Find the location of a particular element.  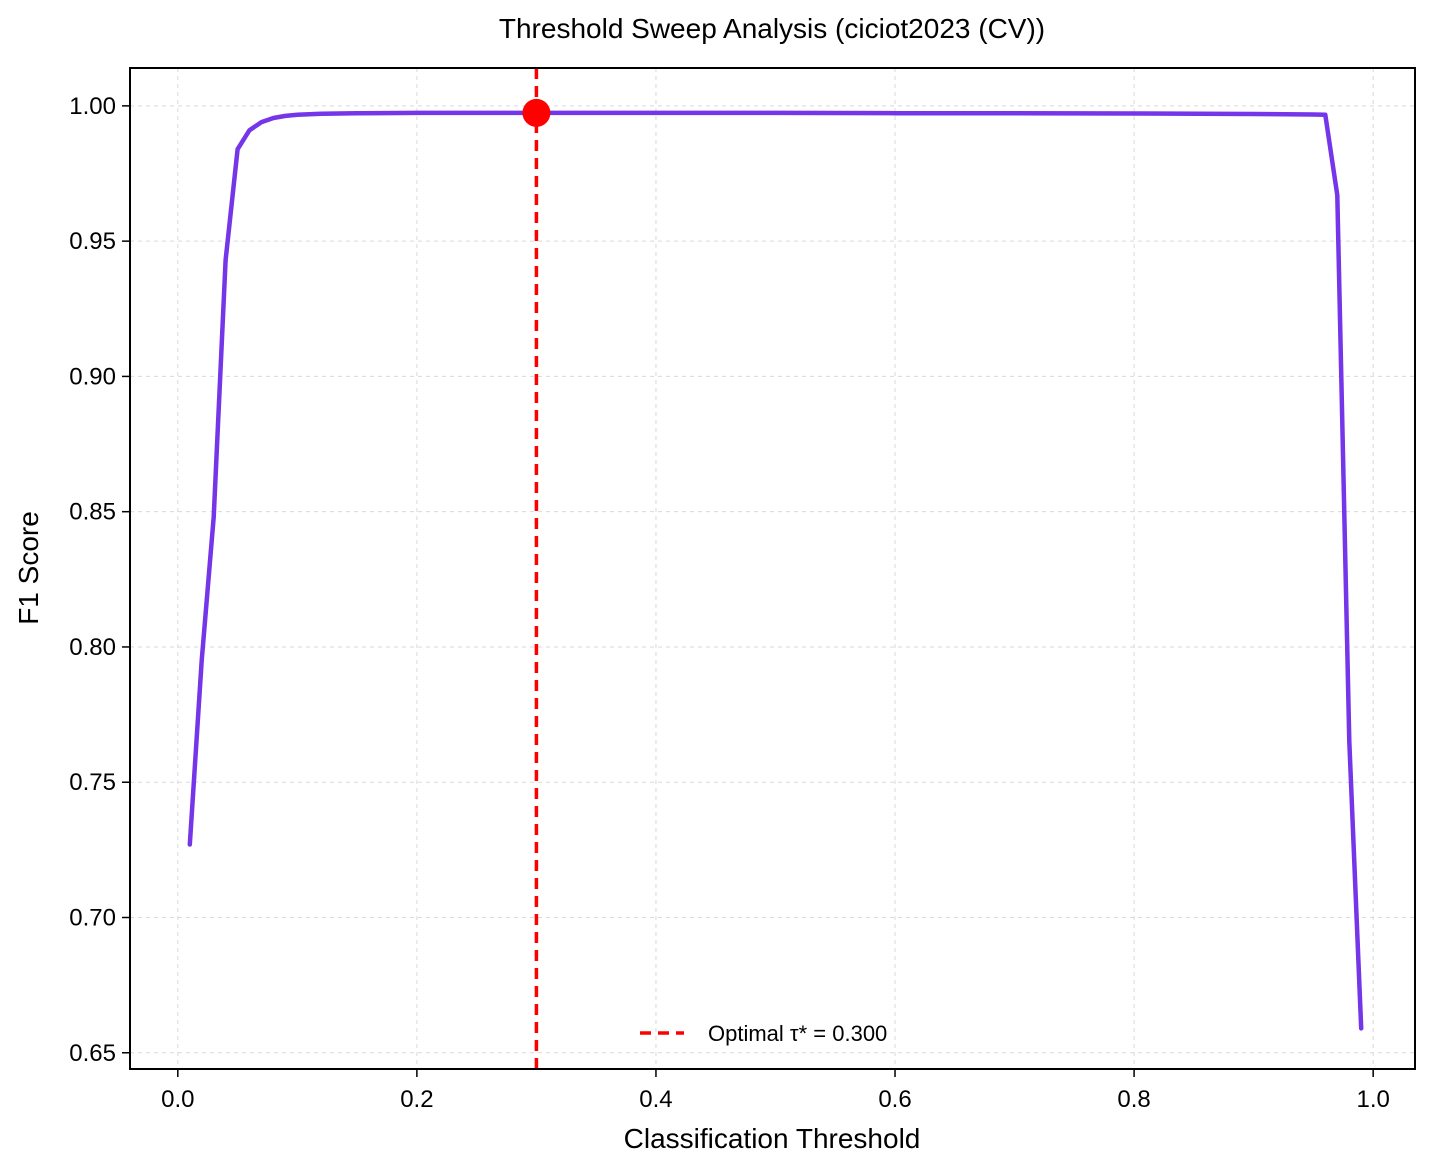

y-tick-label: 0.85 is located at coordinates (92, 512).